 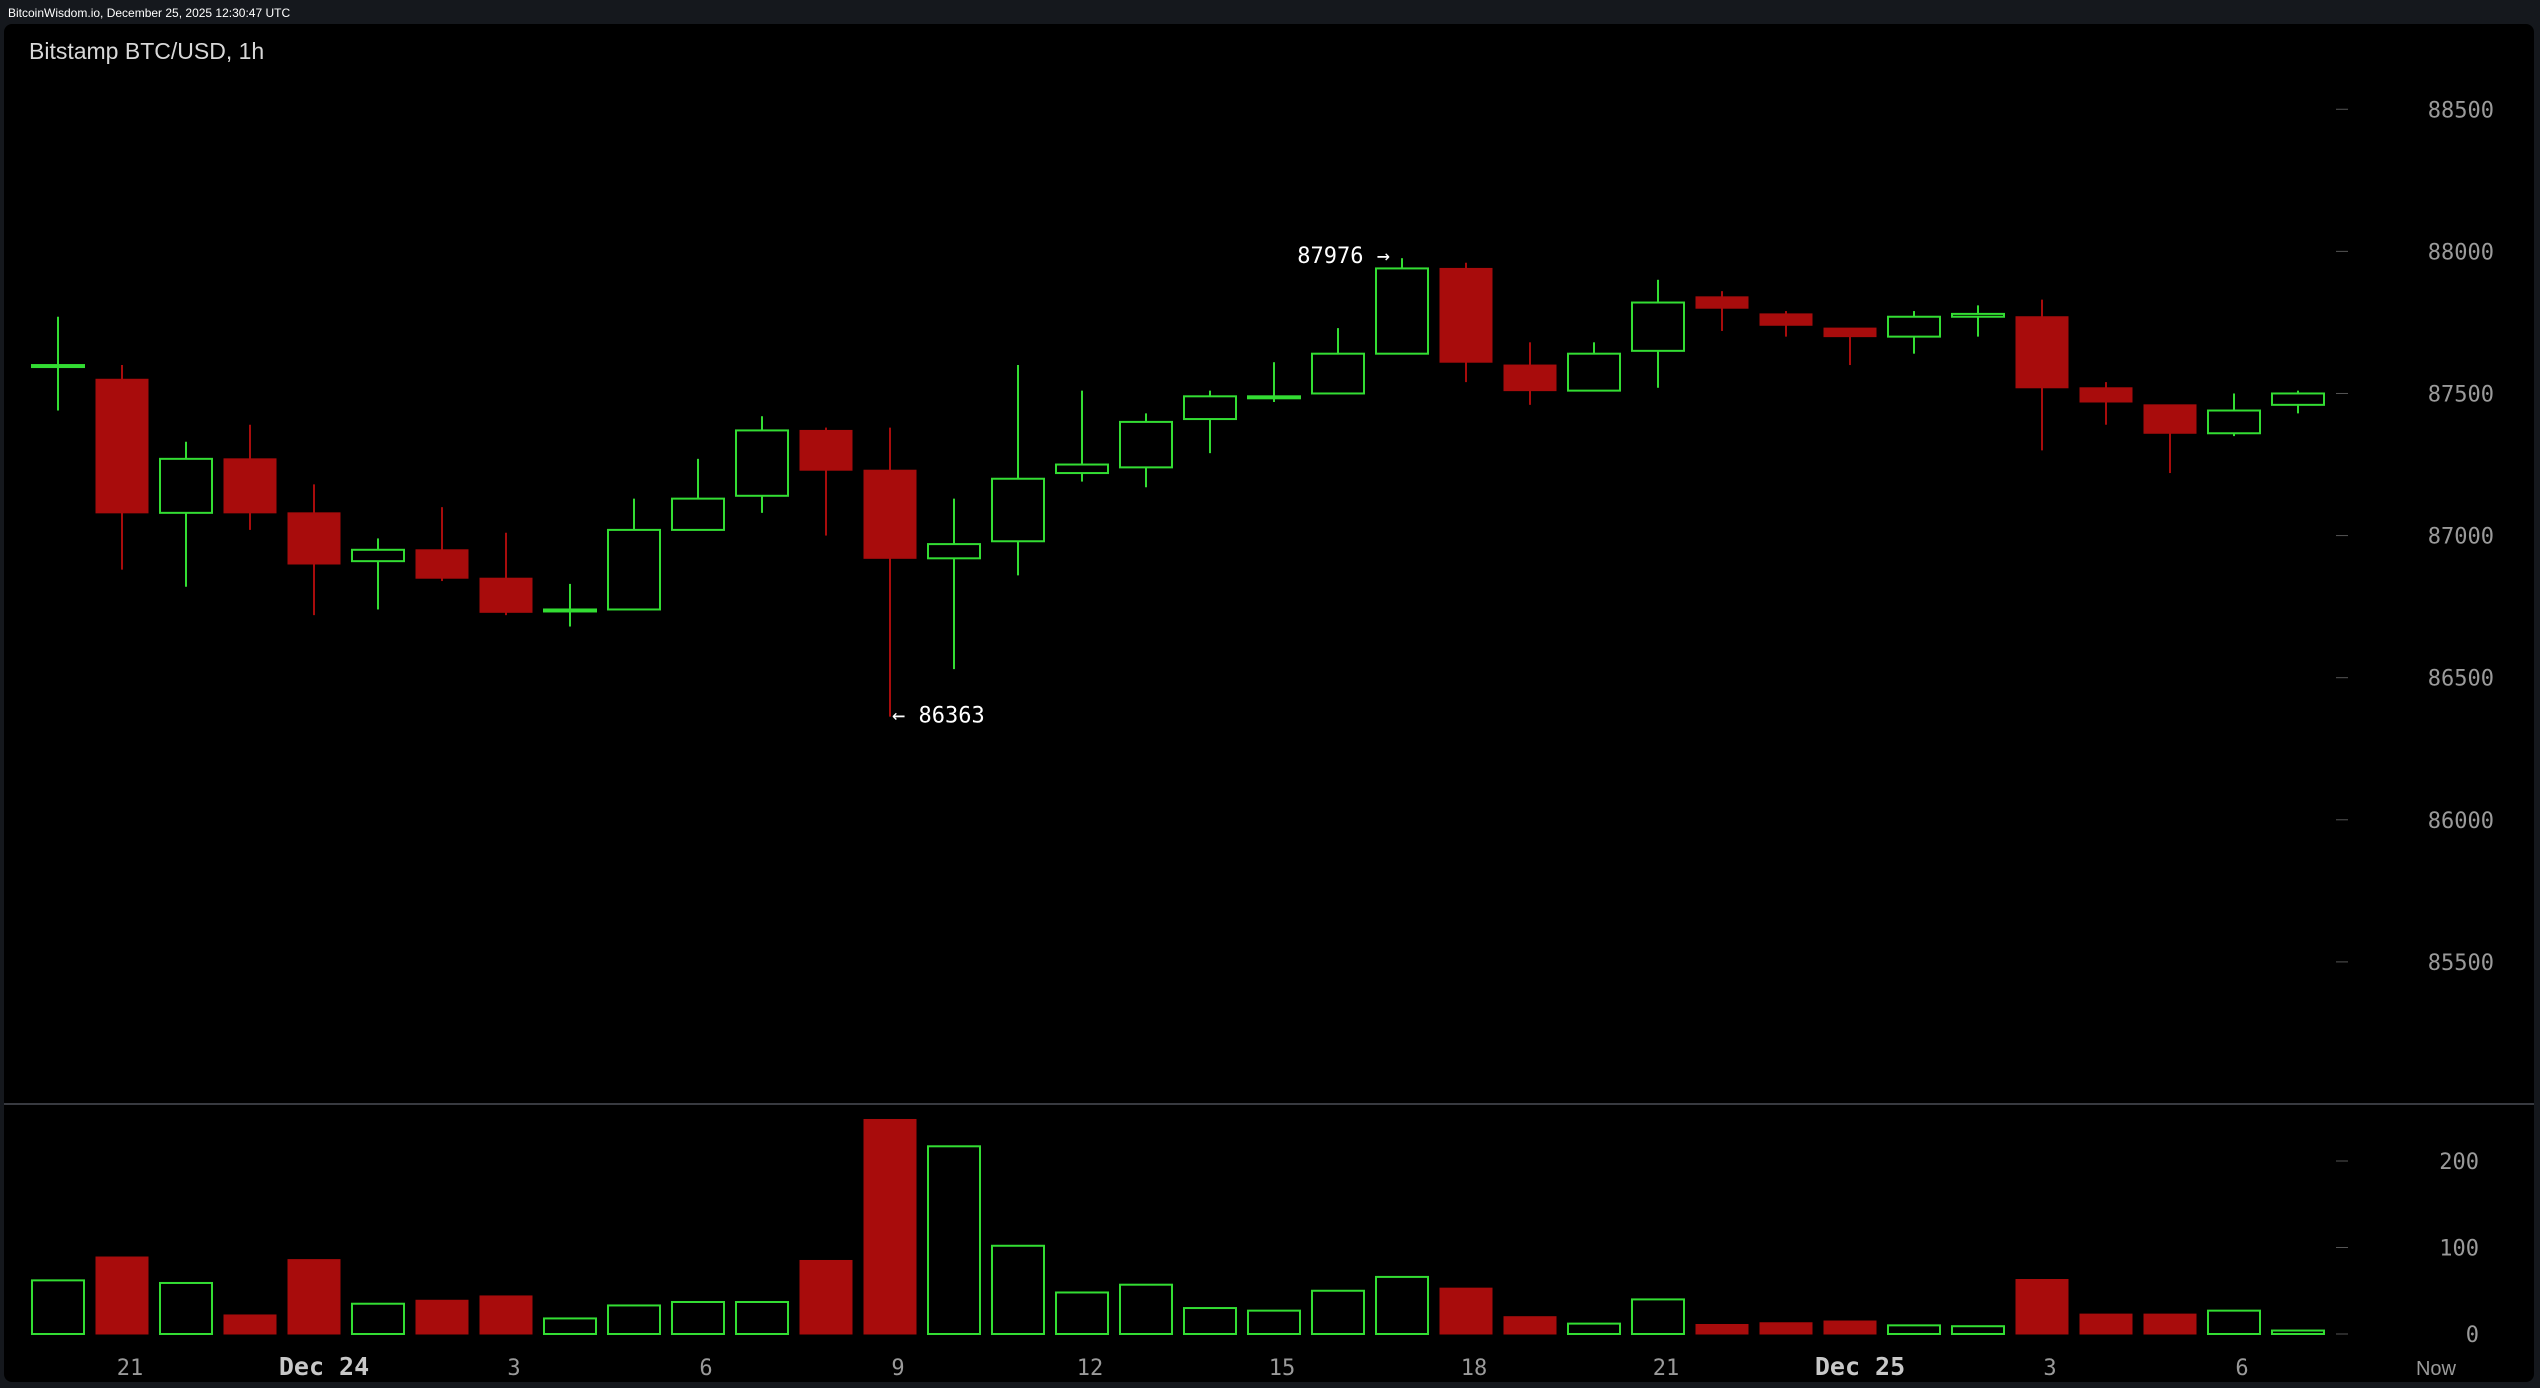 What do you see at coordinates (1343, 256) in the screenshot?
I see `high-price-annotation: 87976 →` at bounding box center [1343, 256].